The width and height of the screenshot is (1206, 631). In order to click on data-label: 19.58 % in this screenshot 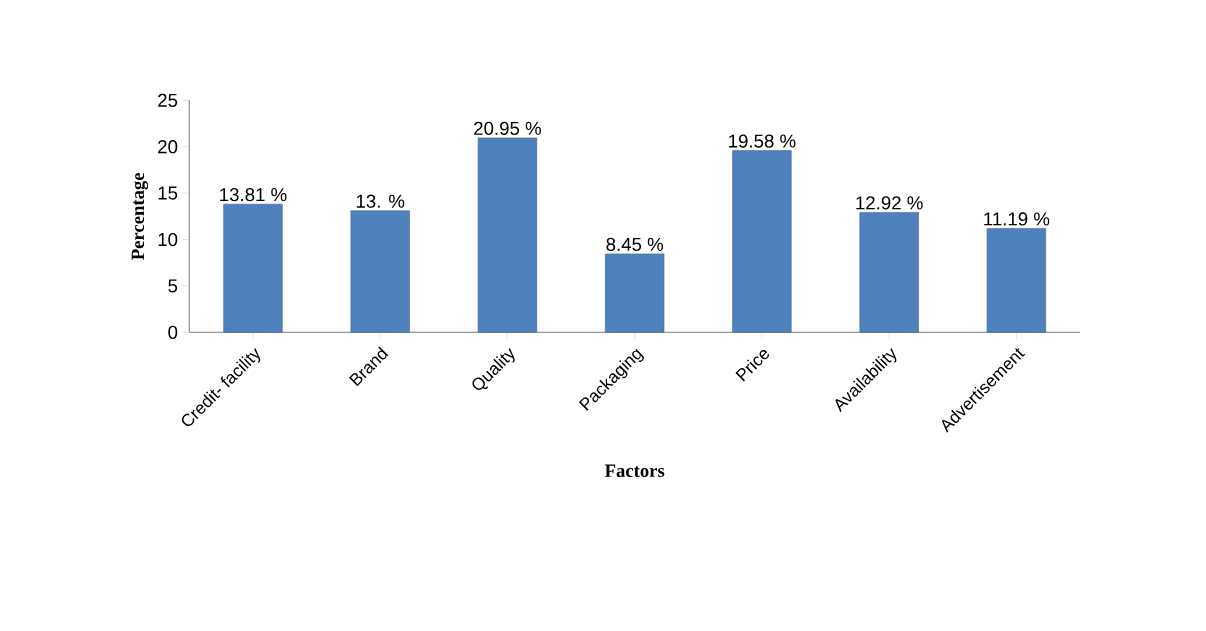, I will do `click(762, 141)`.